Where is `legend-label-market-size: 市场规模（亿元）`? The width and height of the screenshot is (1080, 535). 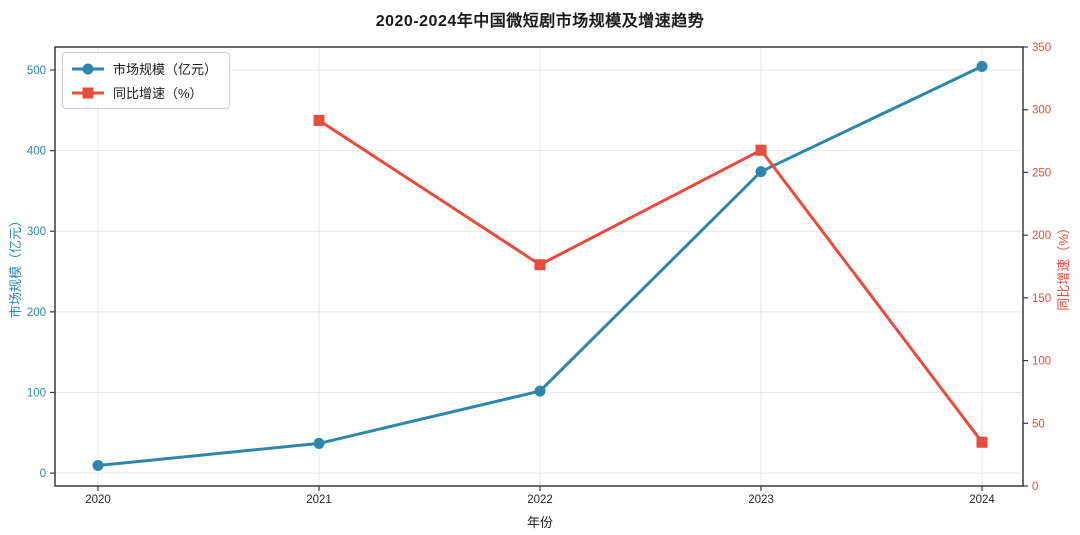
legend-label-market-size: 市场规模（亿元） is located at coordinates (165, 69).